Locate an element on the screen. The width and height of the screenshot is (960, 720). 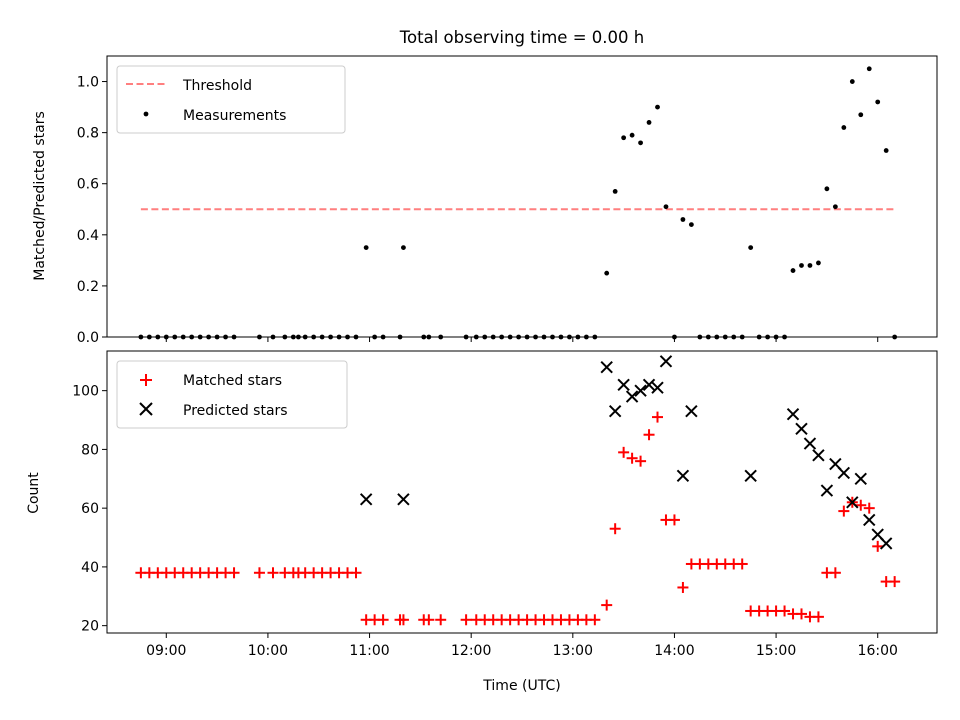
top-y-tick-label: 1.0 is located at coordinates (88, 83).